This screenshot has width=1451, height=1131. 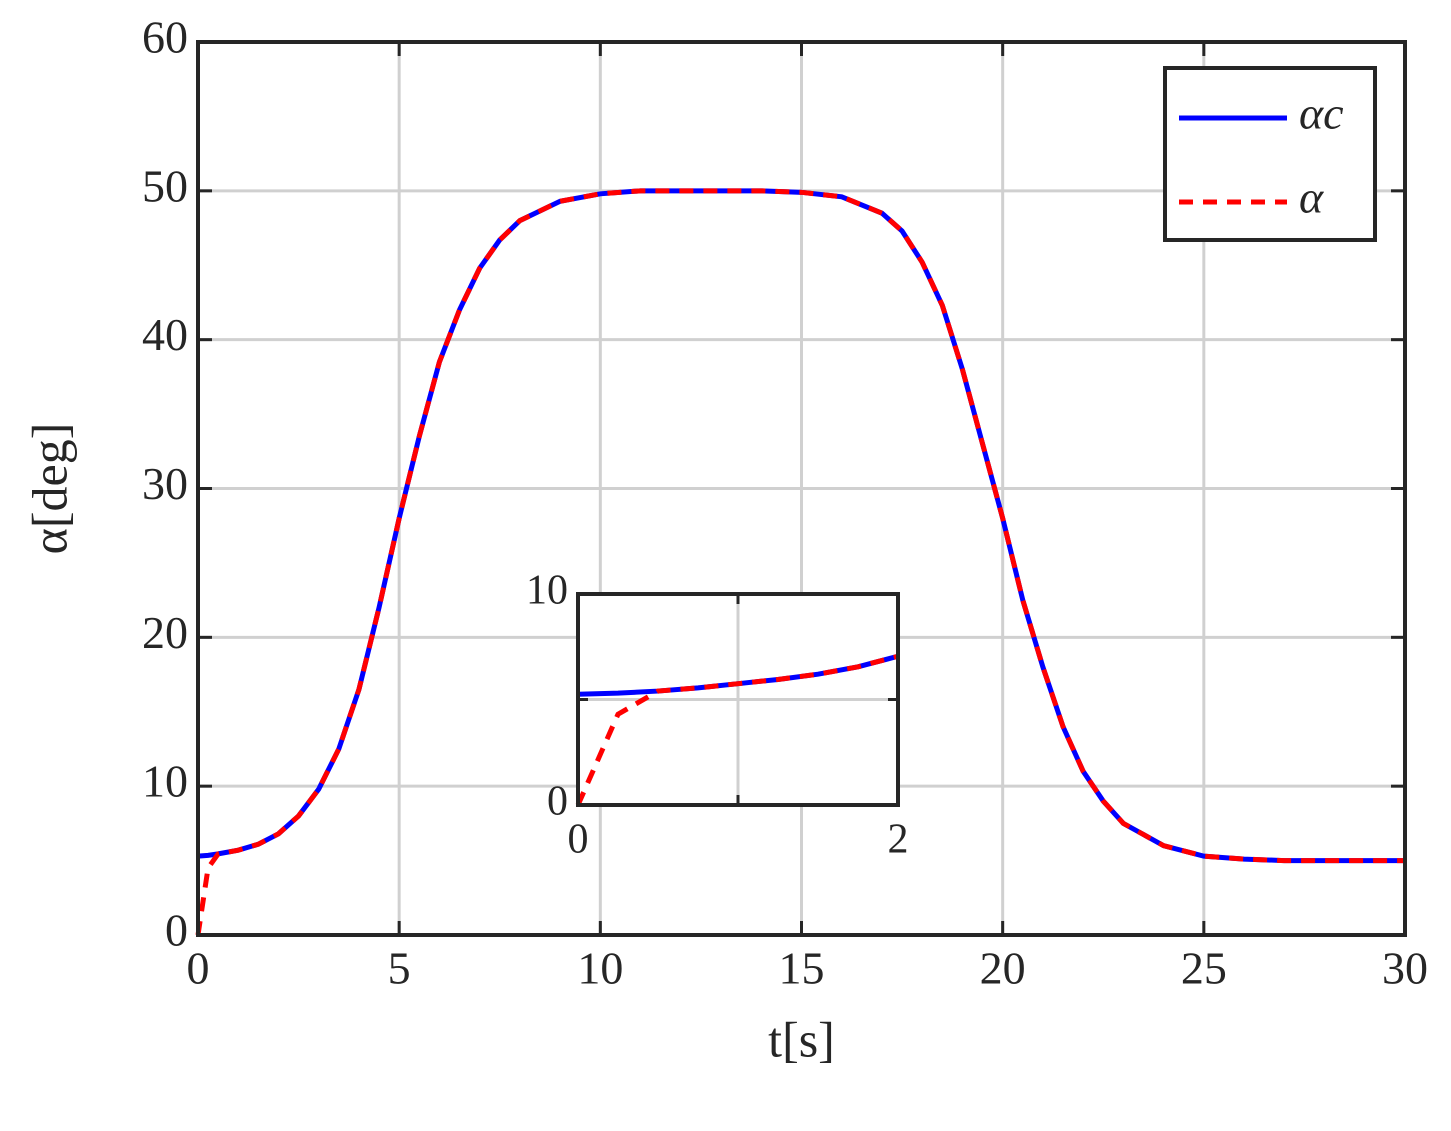 I want to click on series-line, so click(x=737, y=730).